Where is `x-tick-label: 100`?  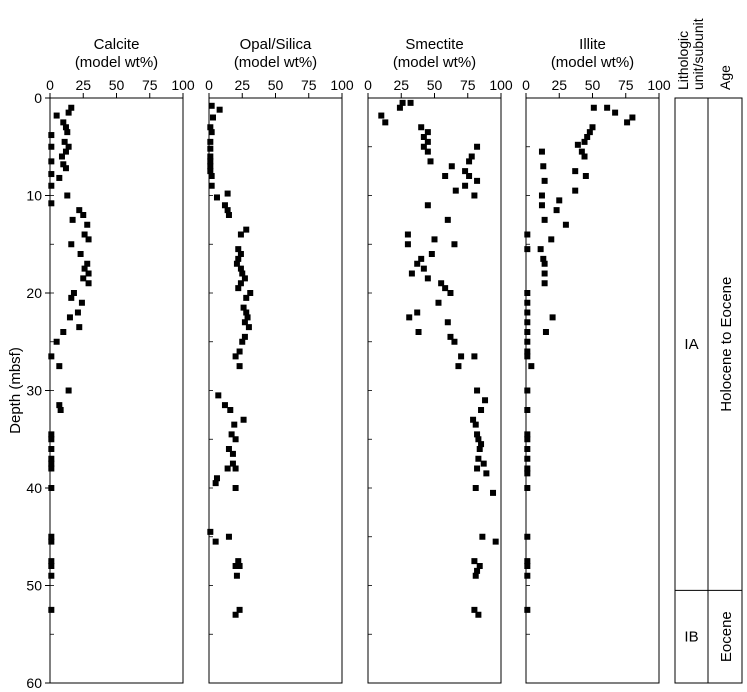
x-tick-label: 100 is located at coordinates (342, 85).